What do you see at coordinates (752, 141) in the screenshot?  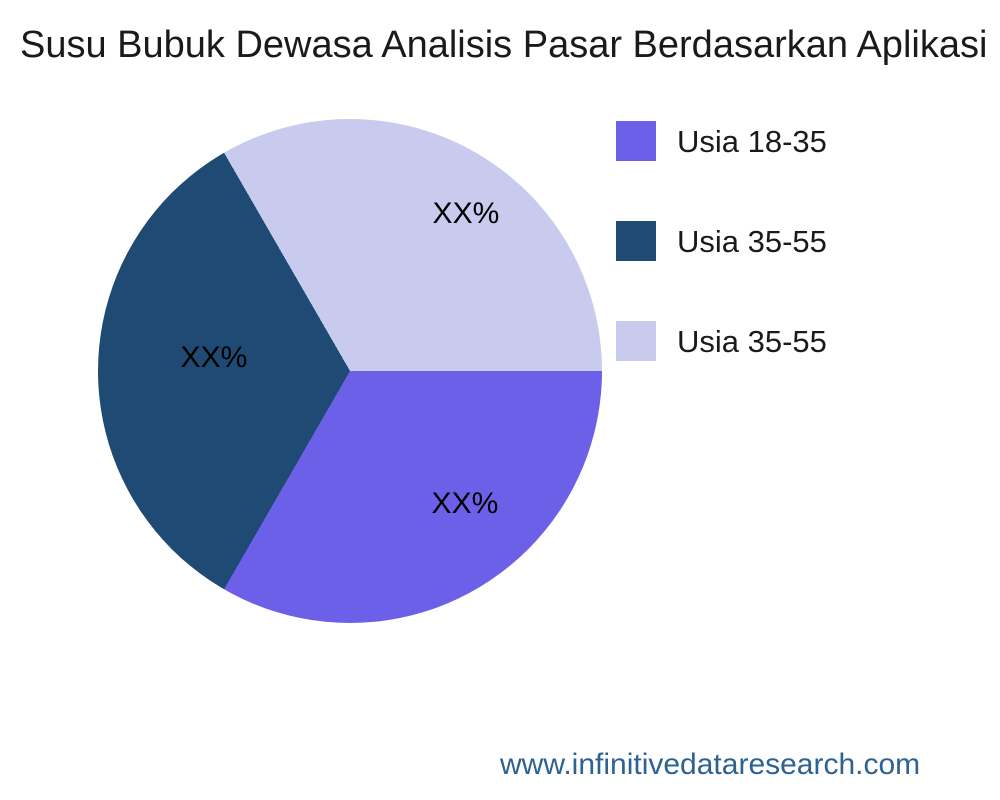 I see `legend-label: Usia 18-35` at bounding box center [752, 141].